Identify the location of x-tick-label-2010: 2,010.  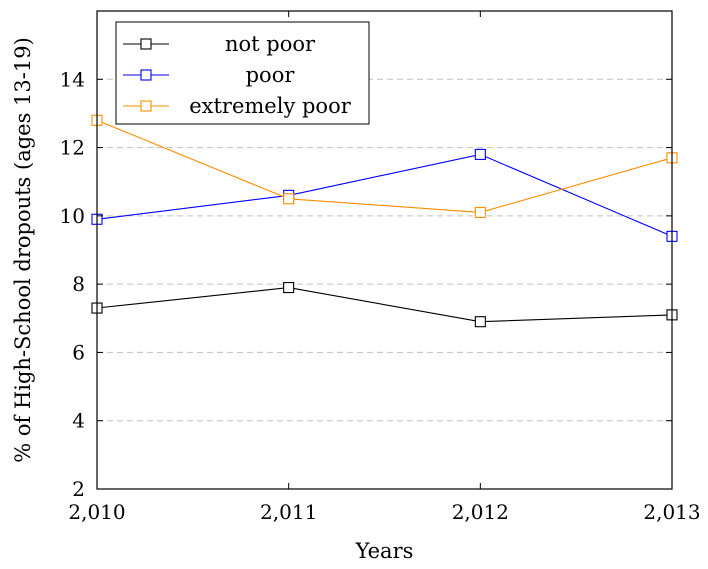
(96, 512).